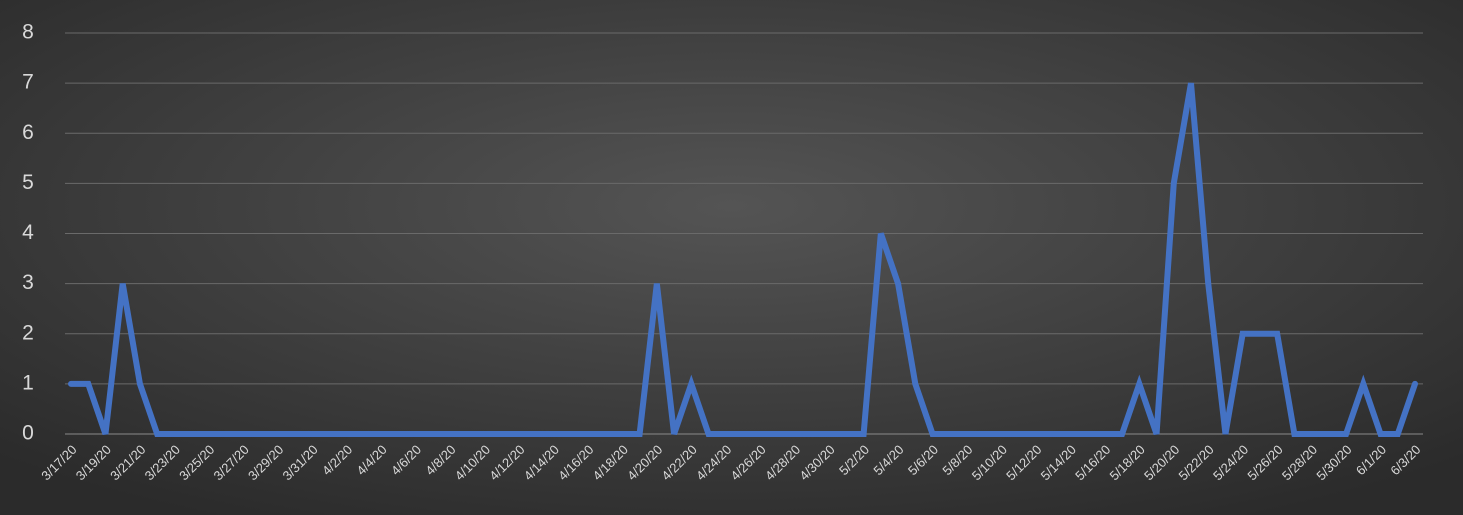 The image size is (1463, 515). I want to click on y-tick-label: 5, so click(28, 182).